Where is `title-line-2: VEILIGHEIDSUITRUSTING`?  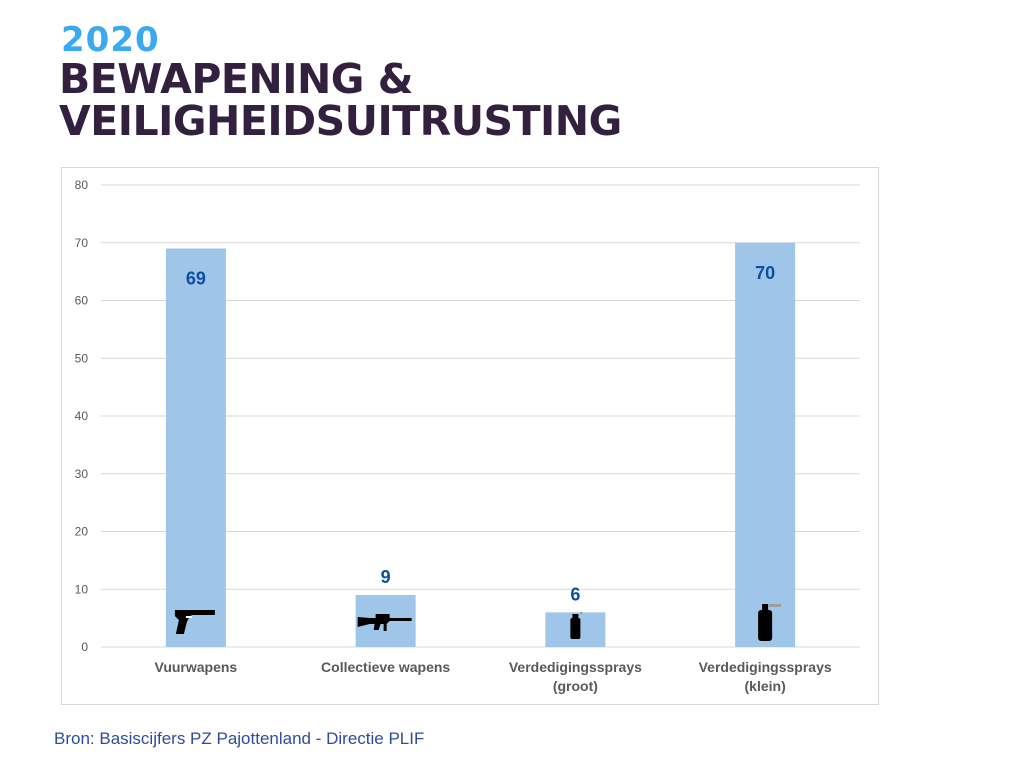 title-line-2: VEILIGHEIDSUITRUSTING is located at coordinates (340, 121).